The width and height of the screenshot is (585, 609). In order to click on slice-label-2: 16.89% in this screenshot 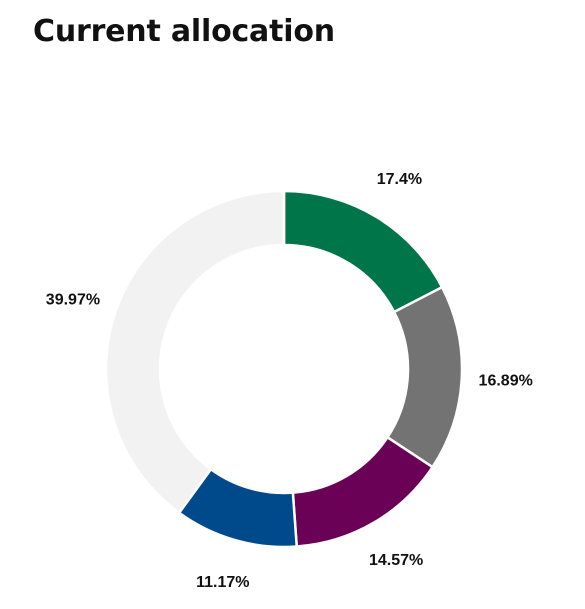, I will do `click(506, 380)`.